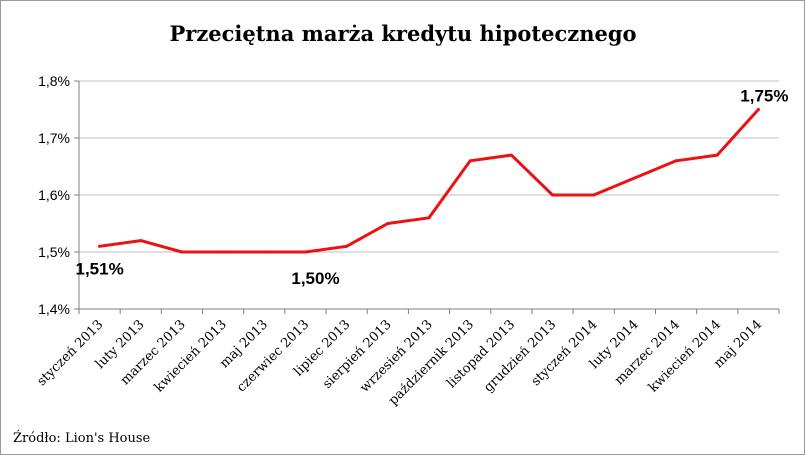  What do you see at coordinates (273, 356) in the screenshot?
I see `x-tick-label: czerwiec 2013` at bounding box center [273, 356].